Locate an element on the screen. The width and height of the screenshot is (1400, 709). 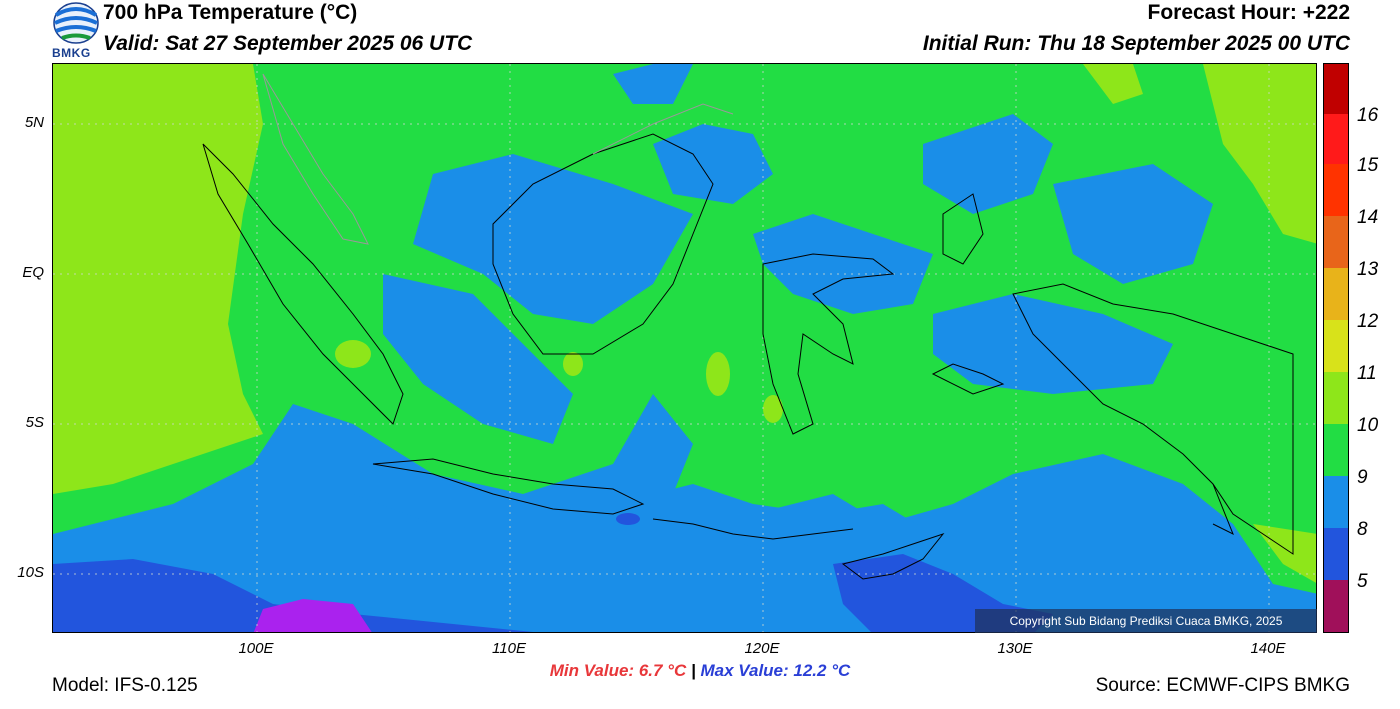
colorbar-label: 13 is located at coordinates (1368, 269).